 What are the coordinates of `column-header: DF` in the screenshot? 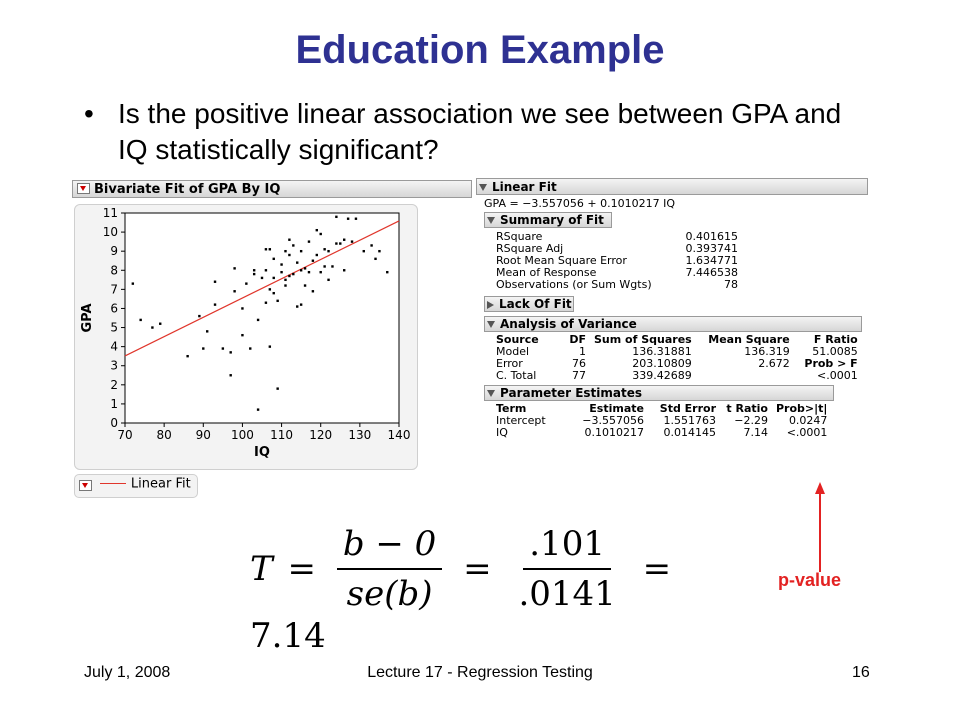 It's located at (577, 339).